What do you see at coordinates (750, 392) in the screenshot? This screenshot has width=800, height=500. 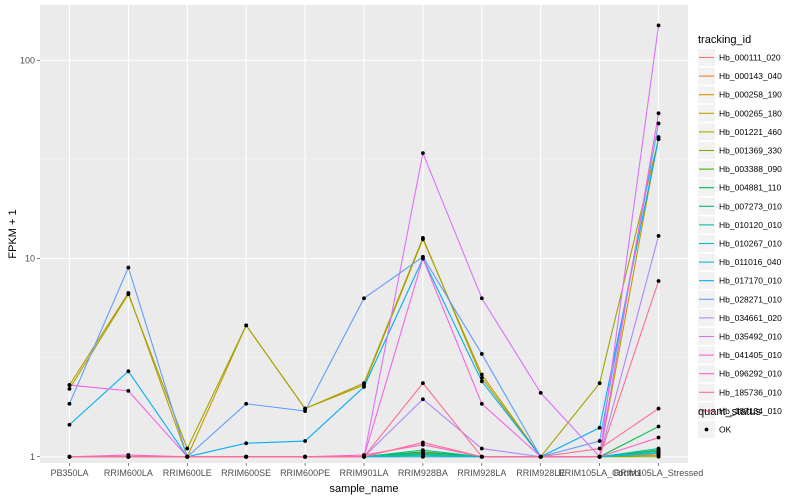 I see `legend-item-label: Hb_185736_010` at bounding box center [750, 392].